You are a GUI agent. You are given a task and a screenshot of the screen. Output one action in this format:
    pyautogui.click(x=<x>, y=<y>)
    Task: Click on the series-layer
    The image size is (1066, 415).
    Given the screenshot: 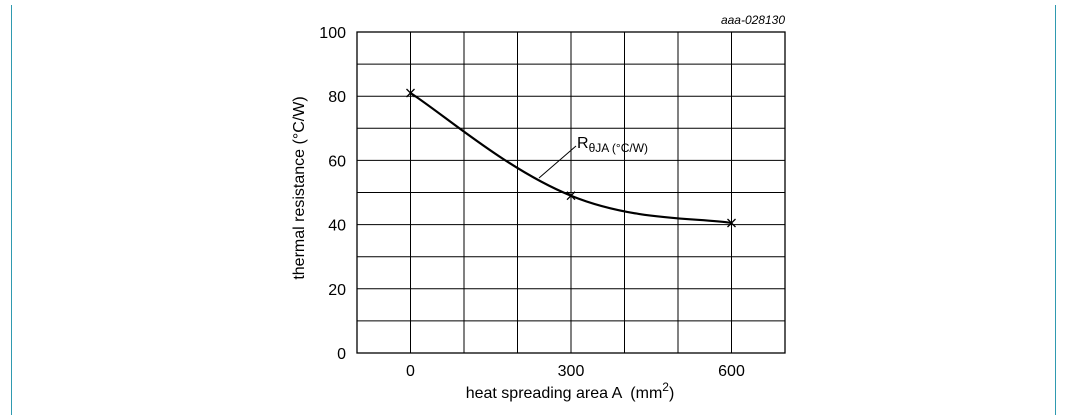 What is the action you would take?
    pyautogui.click(x=571, y=158)
    